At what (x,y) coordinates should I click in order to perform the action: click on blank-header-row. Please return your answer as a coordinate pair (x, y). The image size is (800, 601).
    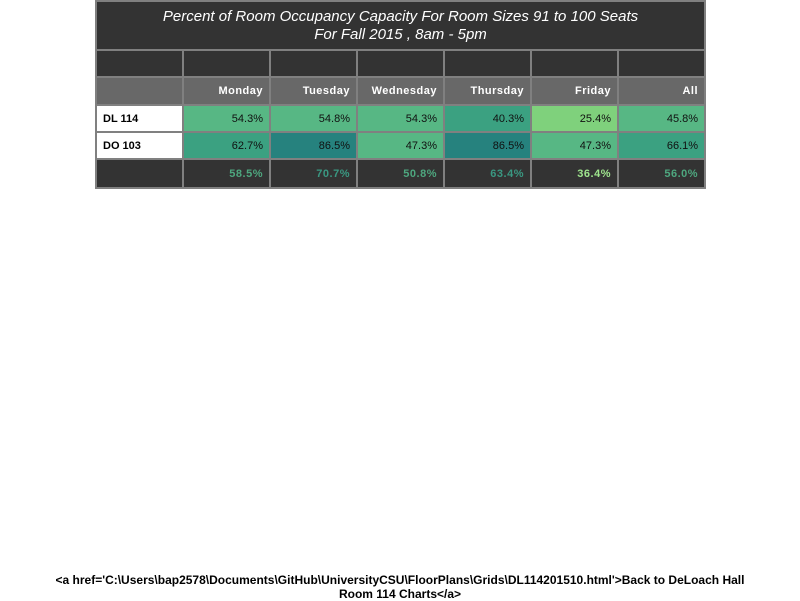
    Looking at the image, I should click on (401, 63).